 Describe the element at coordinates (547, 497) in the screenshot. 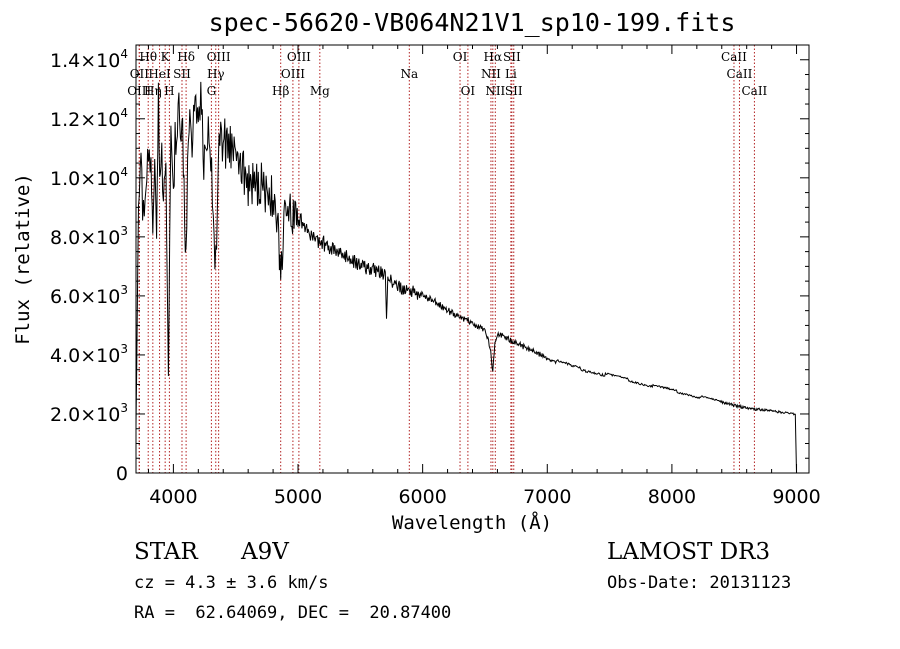

I see `x-tick-label: 7000` at that location.